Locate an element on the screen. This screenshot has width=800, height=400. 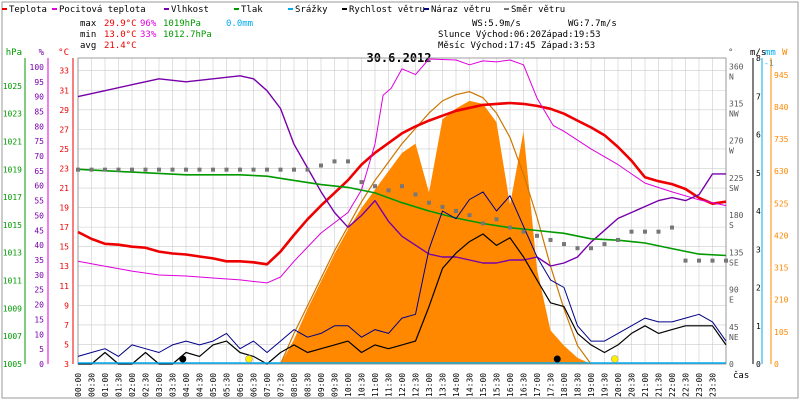
degrees-axis-tick: 225 is located at coordinates (736, 178).